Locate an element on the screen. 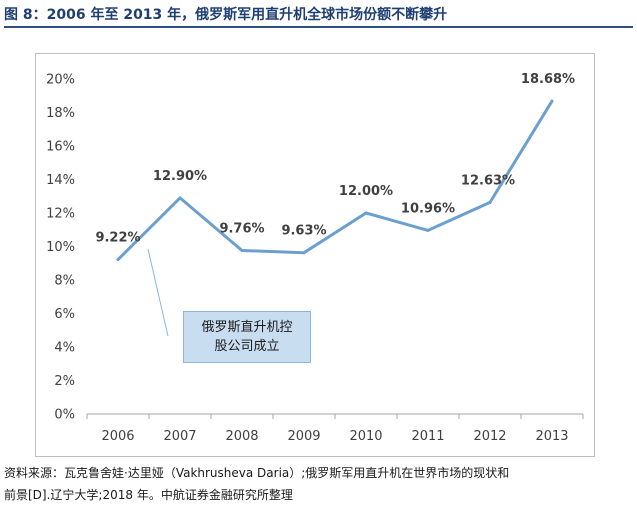 Image resolution: width=637 pixels, height=511 pixels. data-label: 9.22% is located at coordinates (117, 238).